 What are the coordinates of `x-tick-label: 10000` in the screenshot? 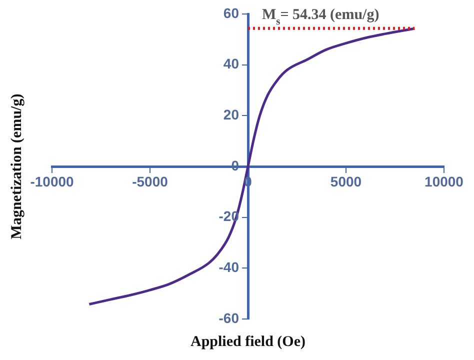 It's located at (444, 181).